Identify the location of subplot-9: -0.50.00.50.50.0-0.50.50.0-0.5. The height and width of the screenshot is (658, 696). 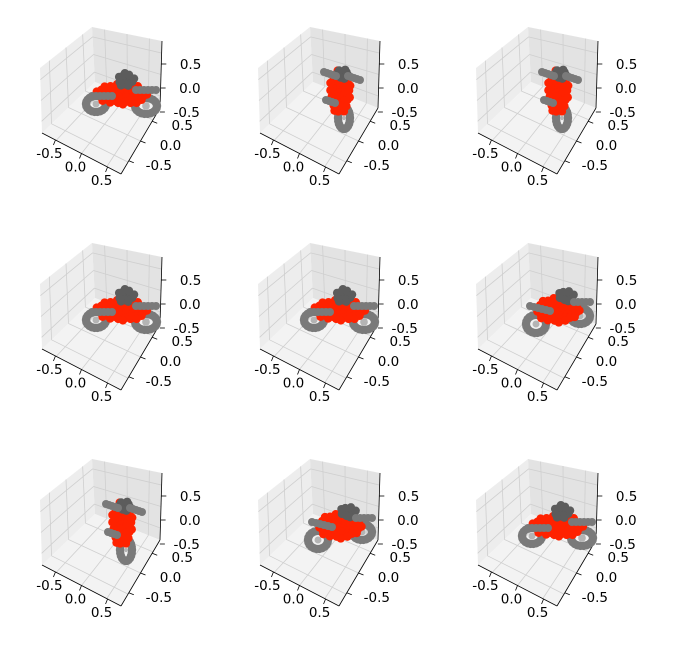
(554, 540).